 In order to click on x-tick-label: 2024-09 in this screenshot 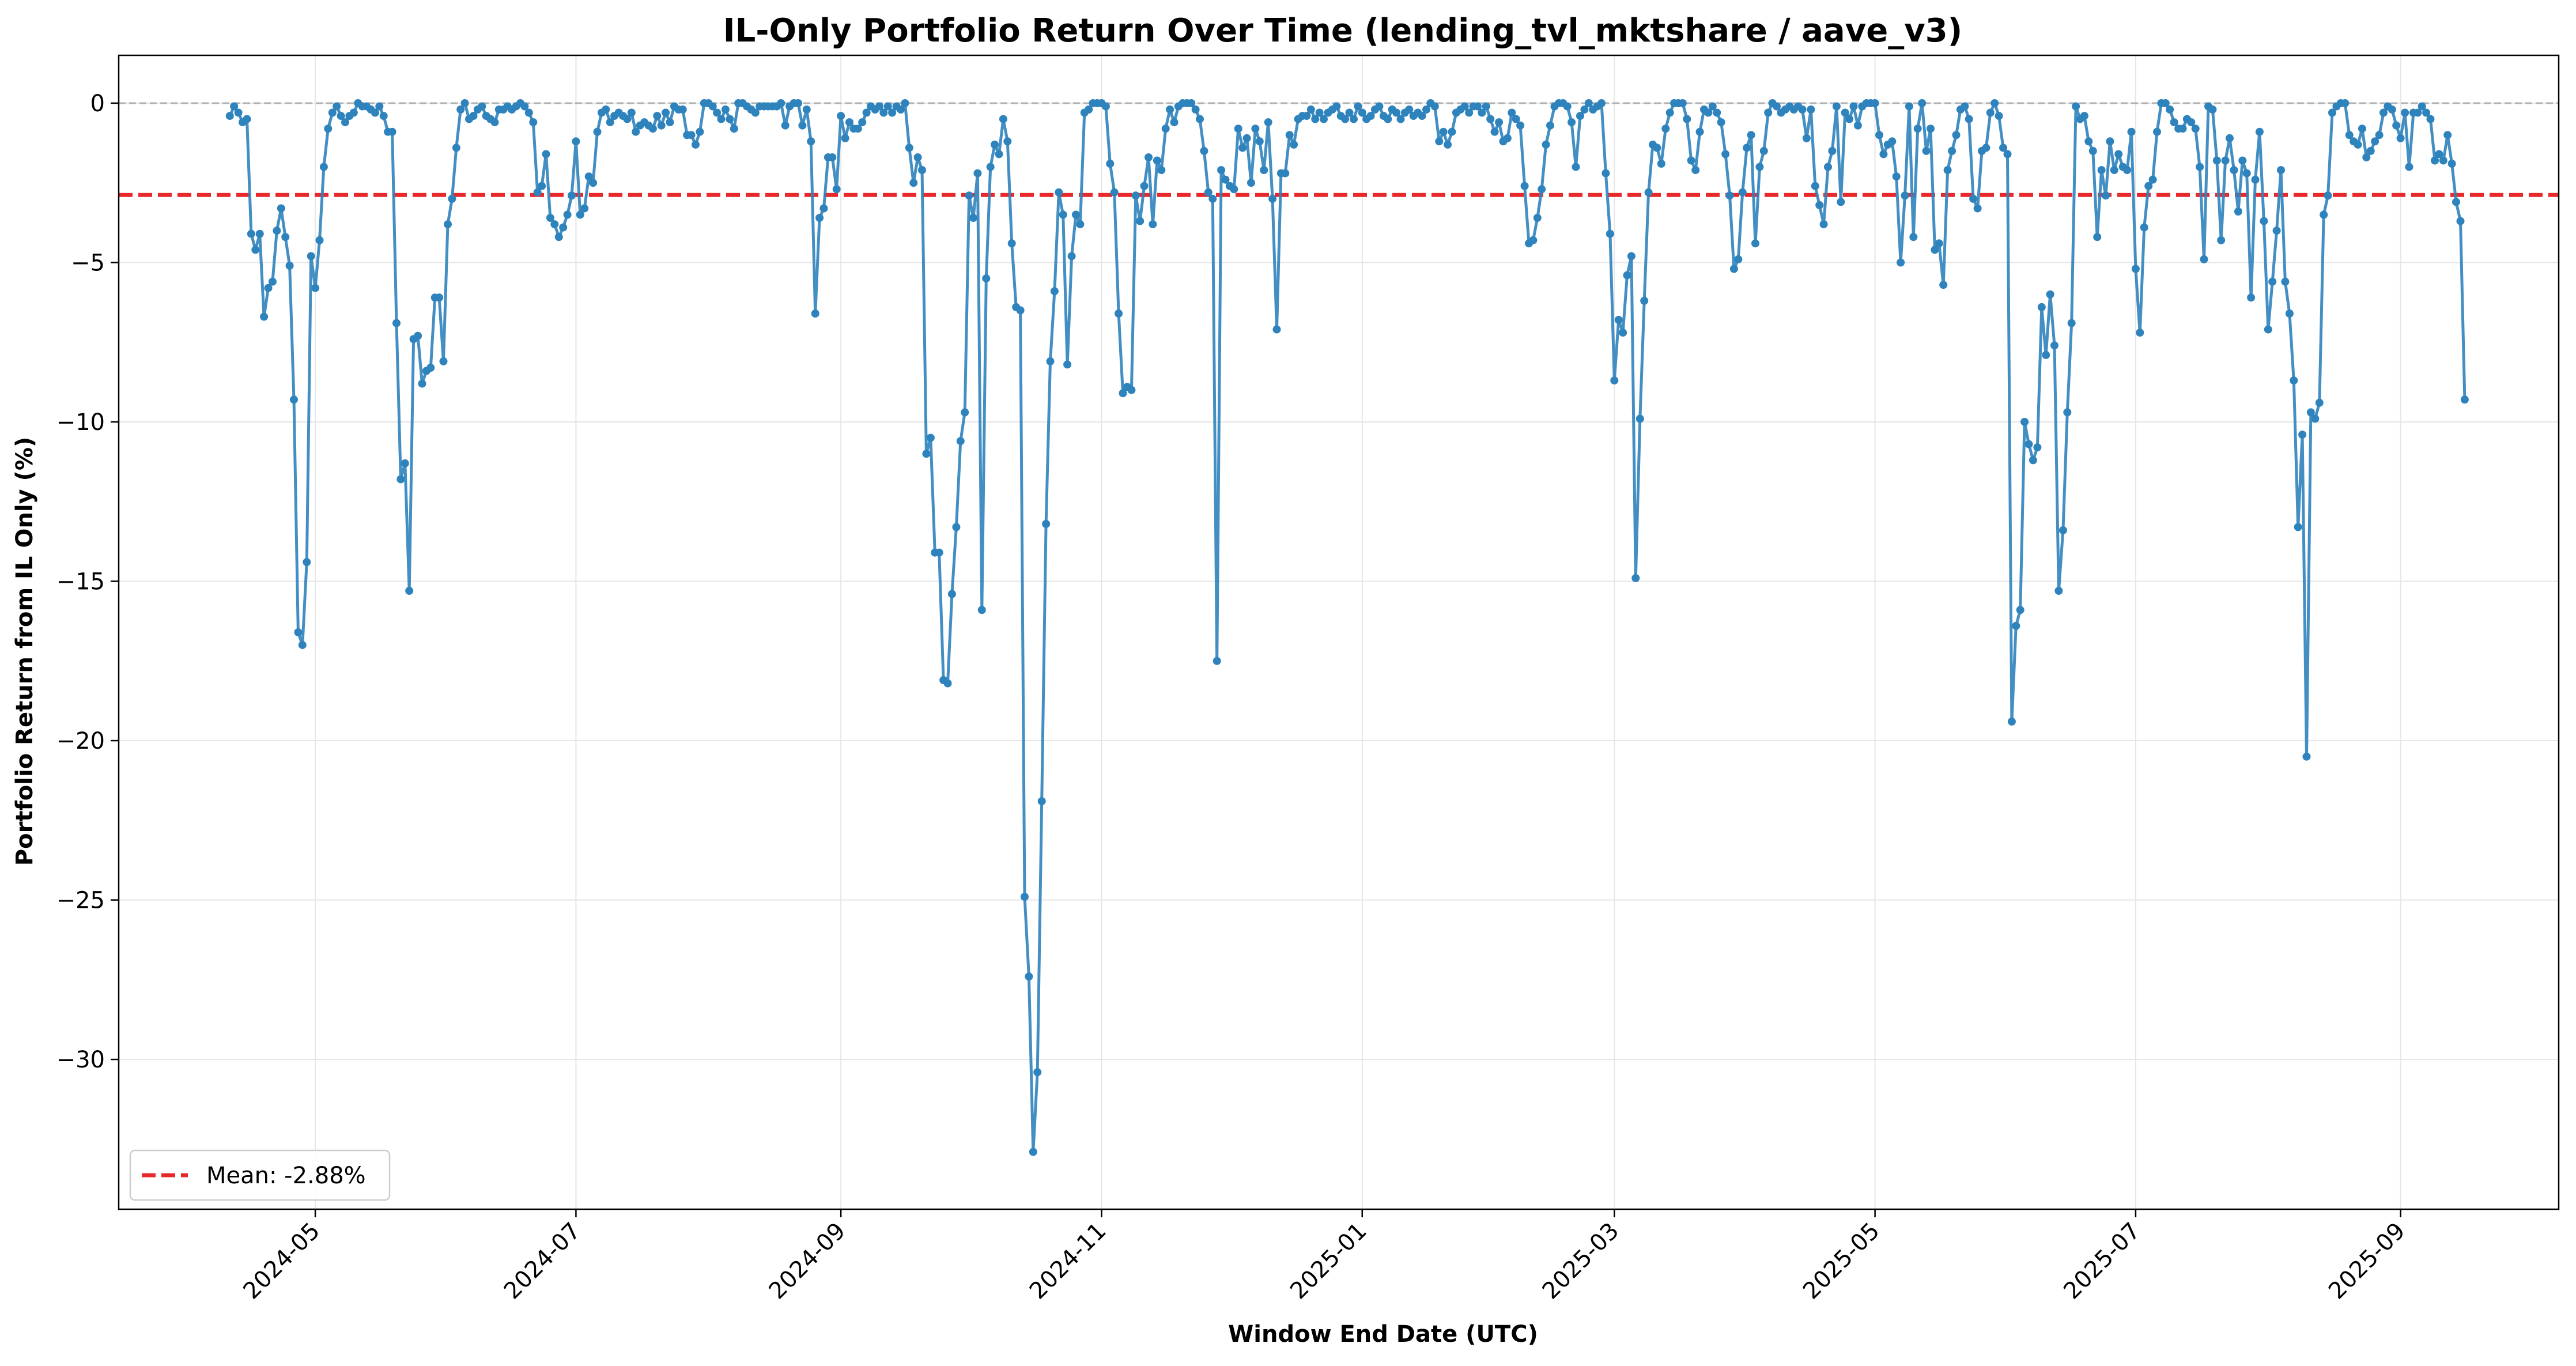, I will do `click(807, 1261)`.